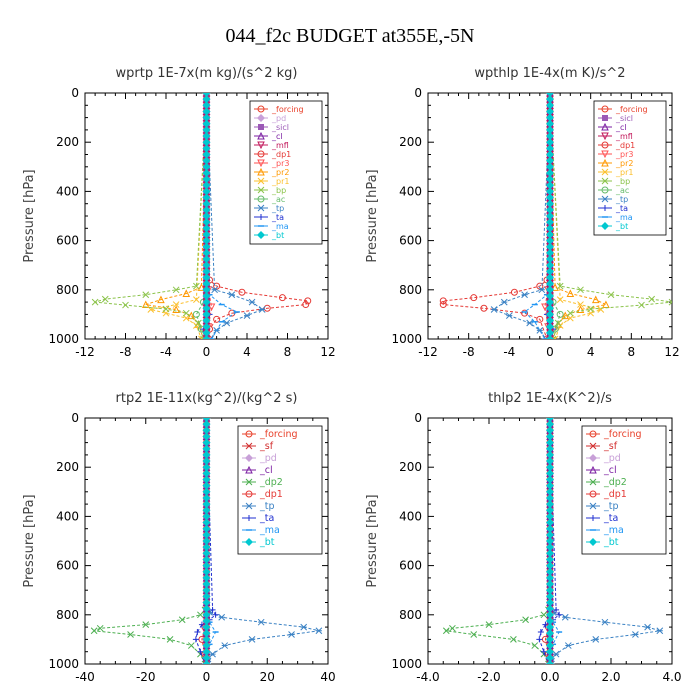 This screenshot has height=700, width=700. I want to click on series-line-dp1, so click(496, 216).